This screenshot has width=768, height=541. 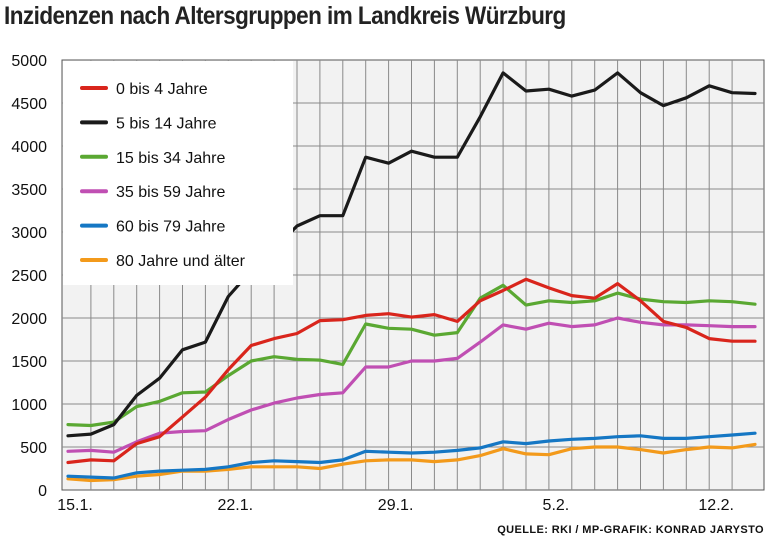 I want to click on y-tick-label: 4000, so click(x=29, y=147).